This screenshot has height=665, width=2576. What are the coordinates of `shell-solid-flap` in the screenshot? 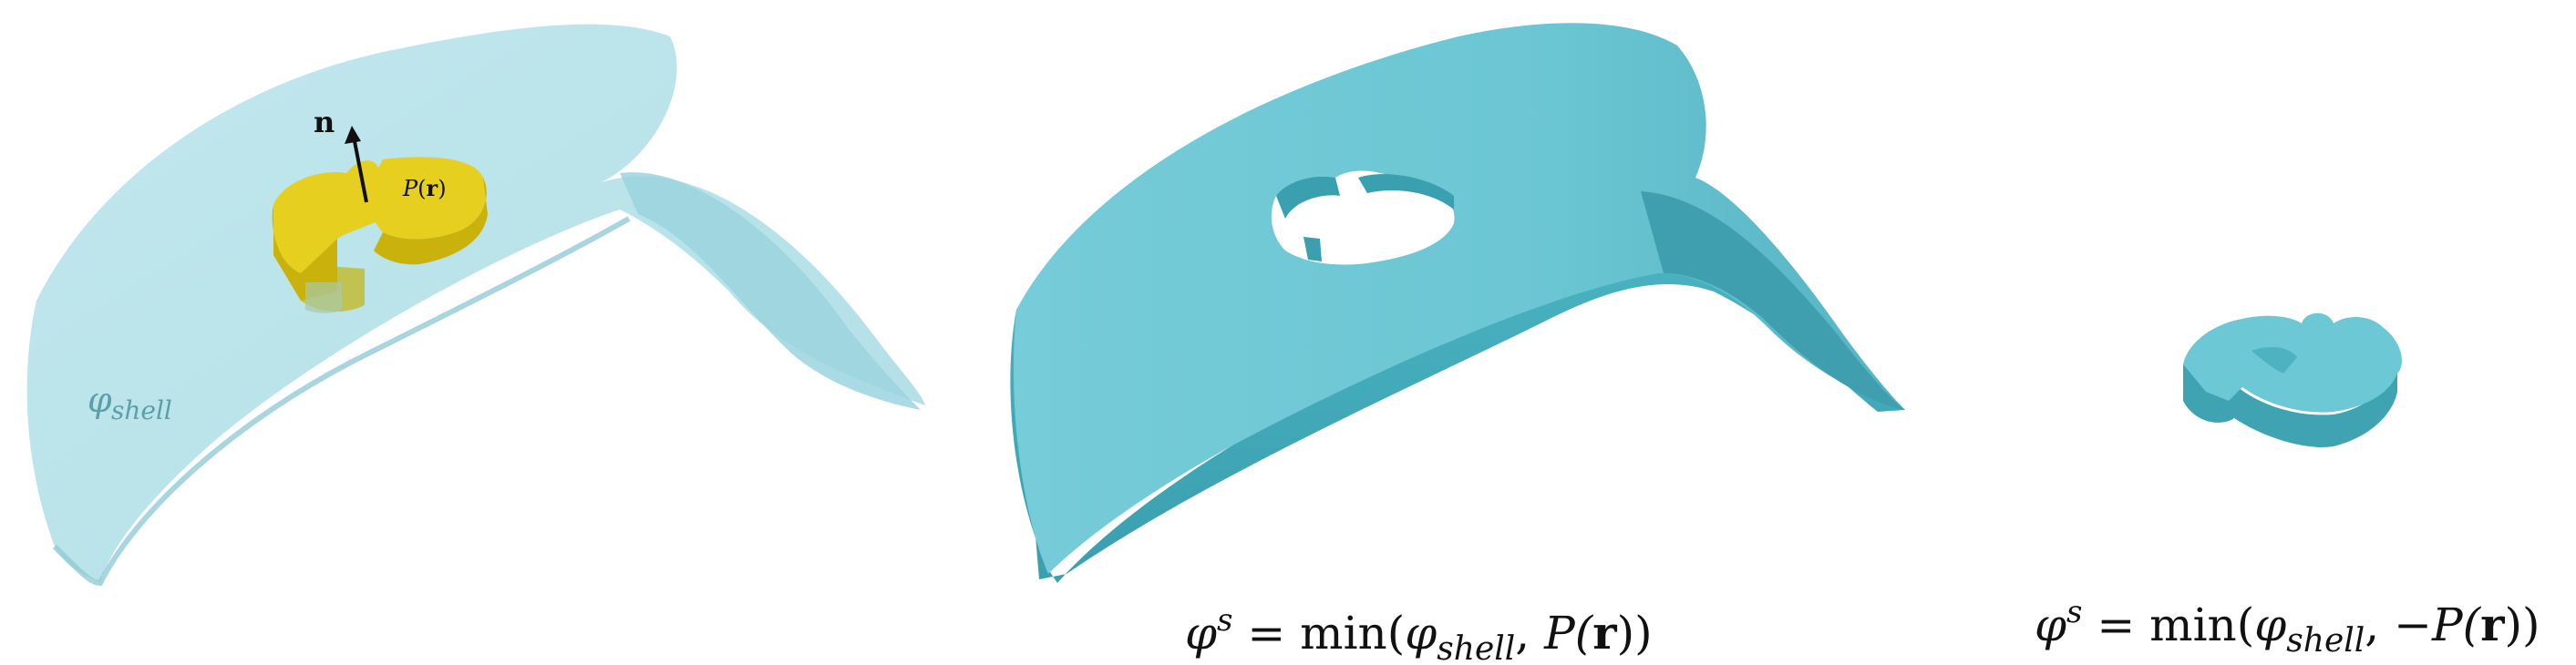 It's located at (1773, 301).